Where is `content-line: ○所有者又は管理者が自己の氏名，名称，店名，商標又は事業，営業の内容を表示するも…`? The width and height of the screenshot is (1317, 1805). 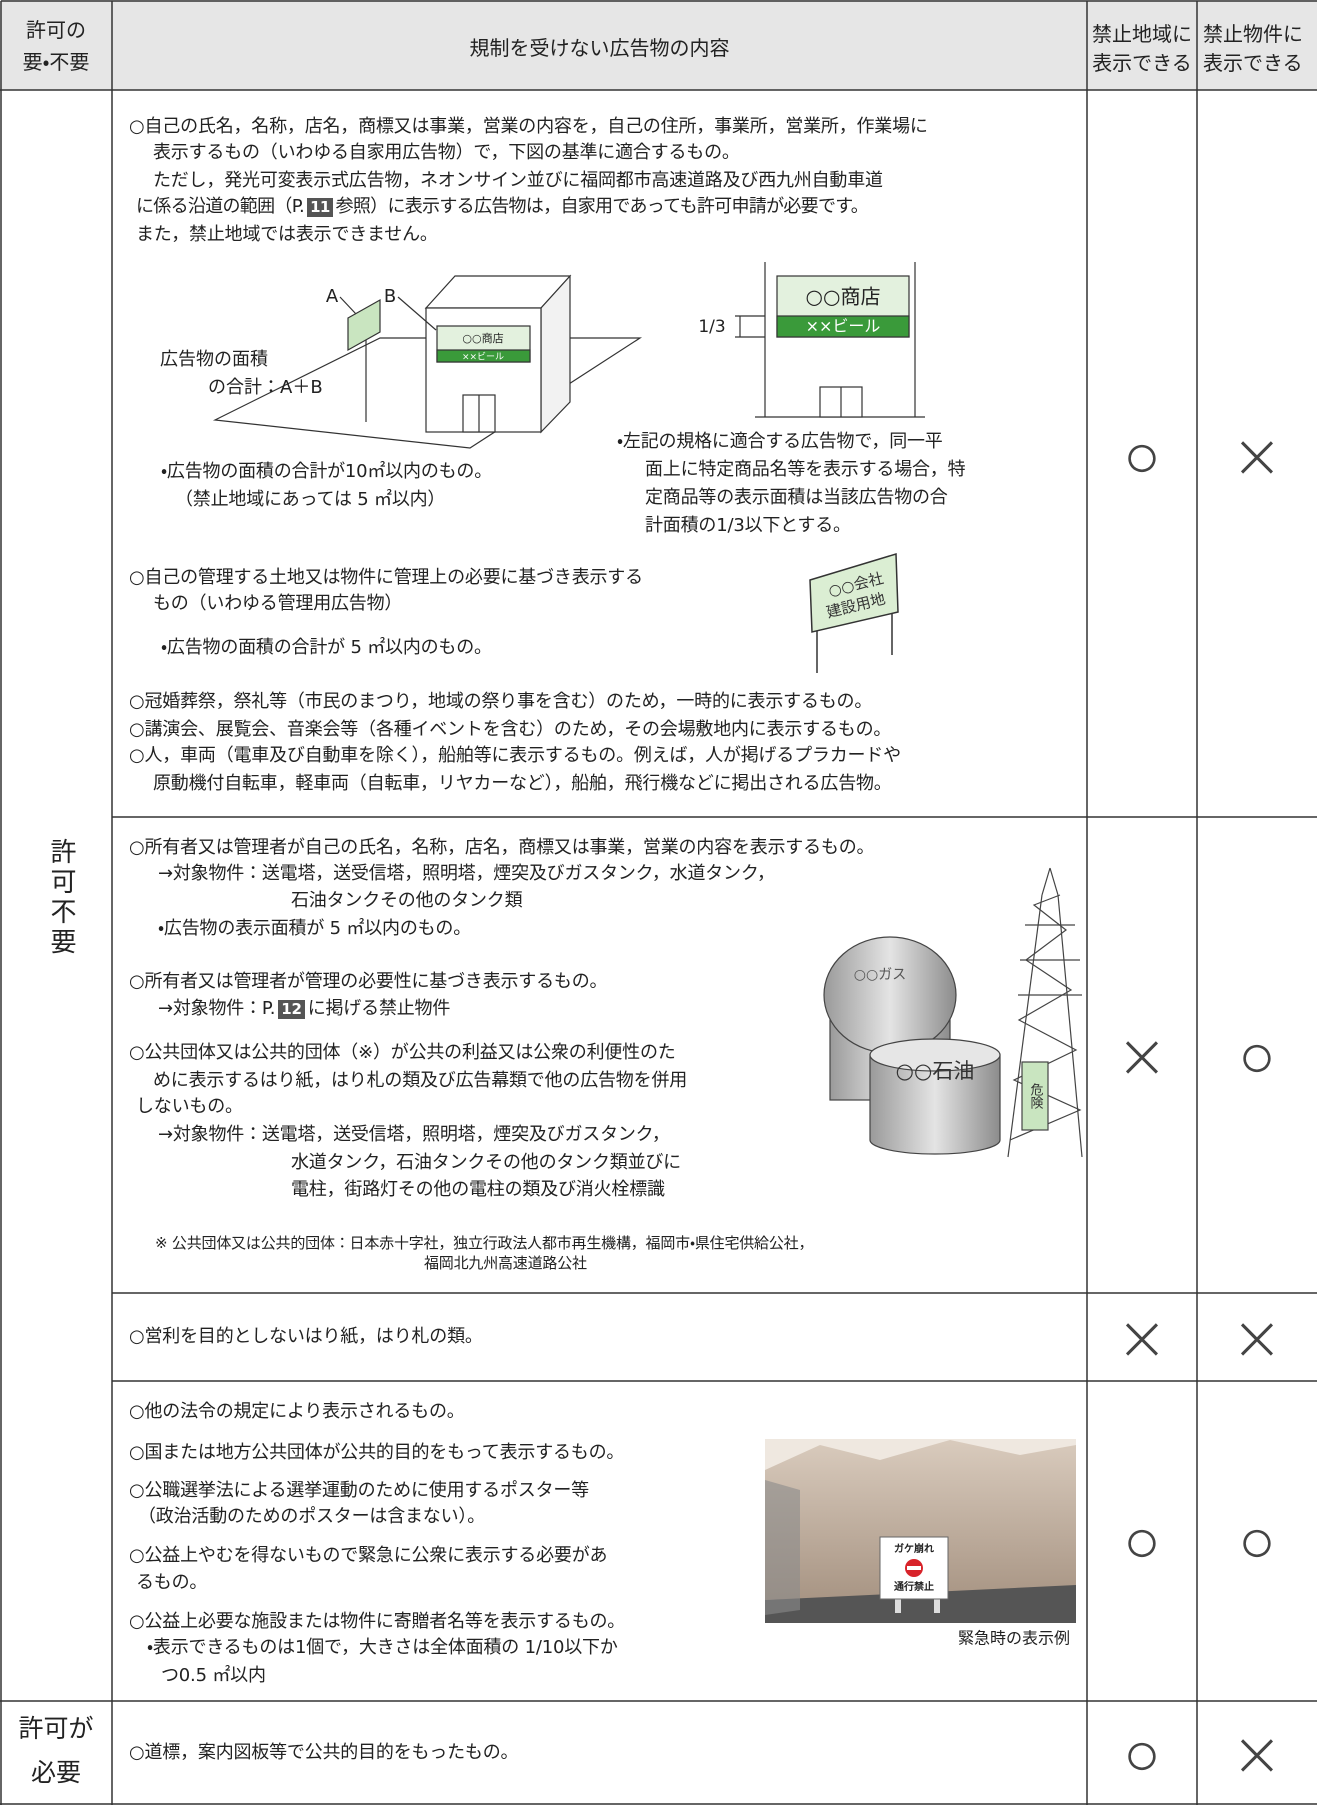
content-line: ○所有者又は管理者が自己の氏名，名称，店名，商標又は事業，営業の内容を表示するも… is located at coordinates (502, 847).